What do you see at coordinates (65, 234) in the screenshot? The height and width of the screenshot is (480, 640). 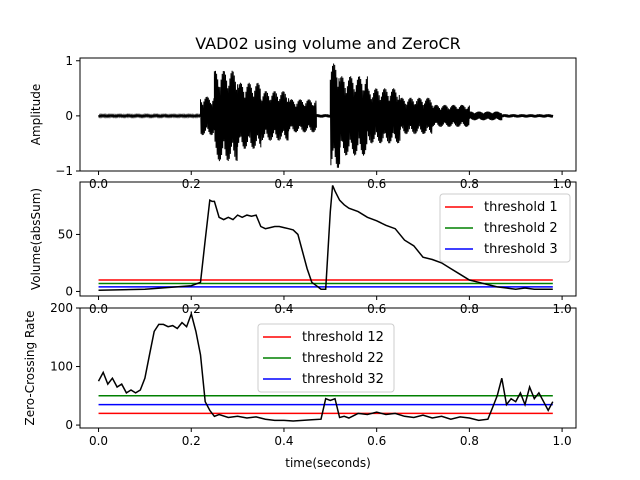 I see `y-tick-label: 50` at bounding box center [65, 234].